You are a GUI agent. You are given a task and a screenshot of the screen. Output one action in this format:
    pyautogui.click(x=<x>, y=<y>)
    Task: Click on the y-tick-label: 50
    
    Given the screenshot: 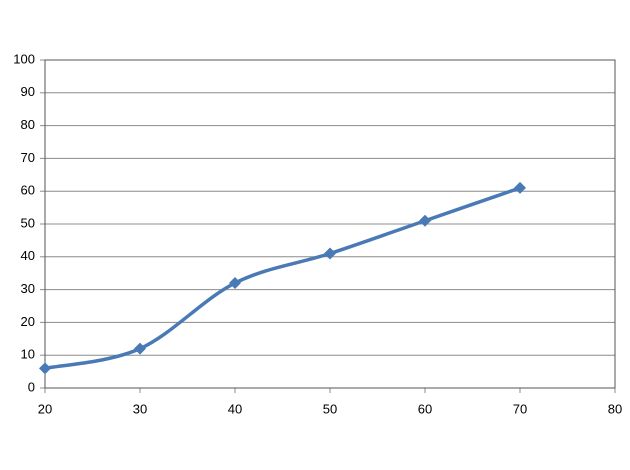 What is the action you would take?
    pyautogui.click(x=28, y=222)
    